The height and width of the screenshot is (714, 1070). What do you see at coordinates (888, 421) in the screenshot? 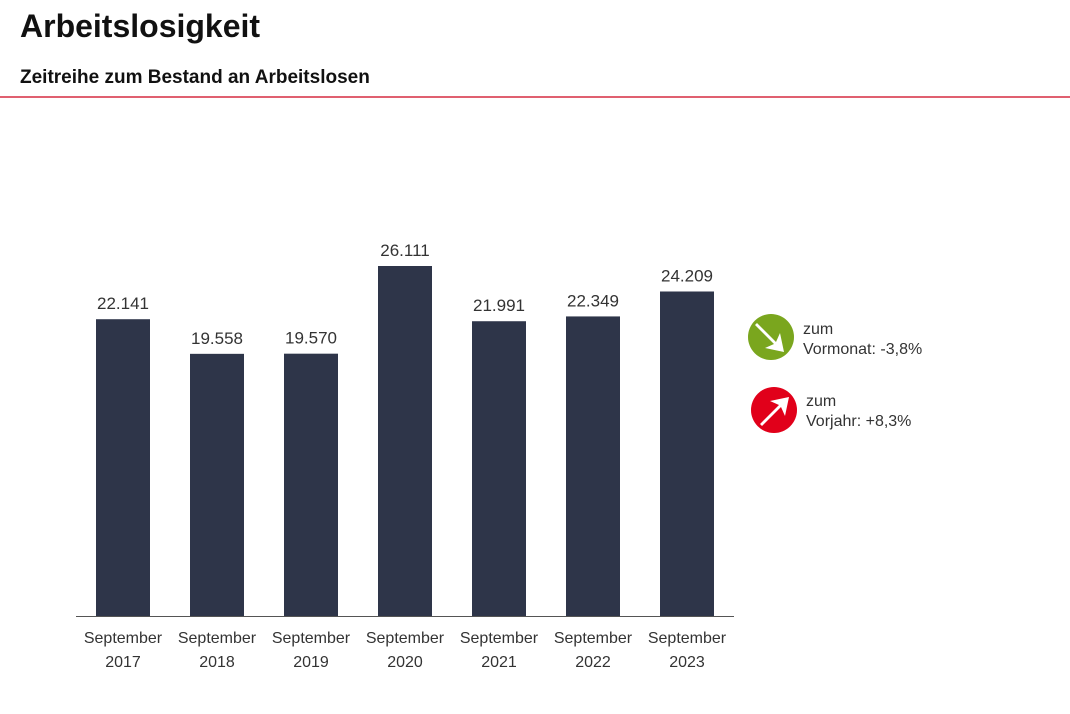
I see `indicator-value: +8,3%` at bounding box center [888, 421].